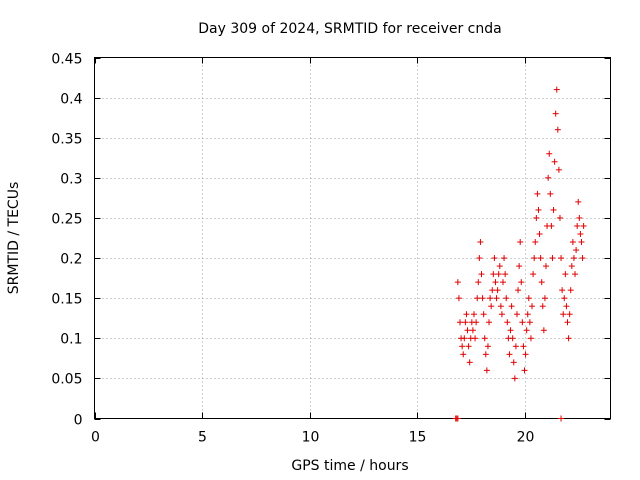  Describe the element at coordinates (71, 340) in the screenshot. I see `y-tick-label: 0.1` at that location.